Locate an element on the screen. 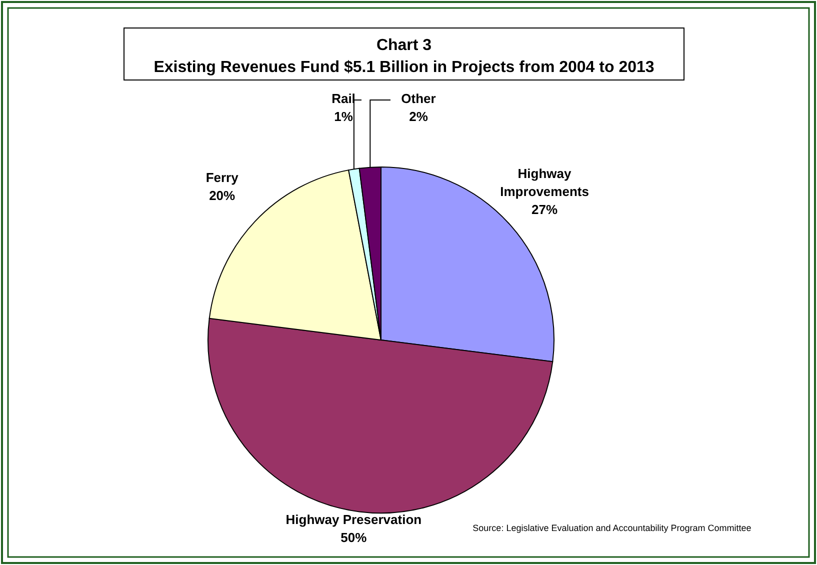 The width and height of the screenshot is (817, 565). chart-title: Chart 3 is located at coordinates (404, 45).